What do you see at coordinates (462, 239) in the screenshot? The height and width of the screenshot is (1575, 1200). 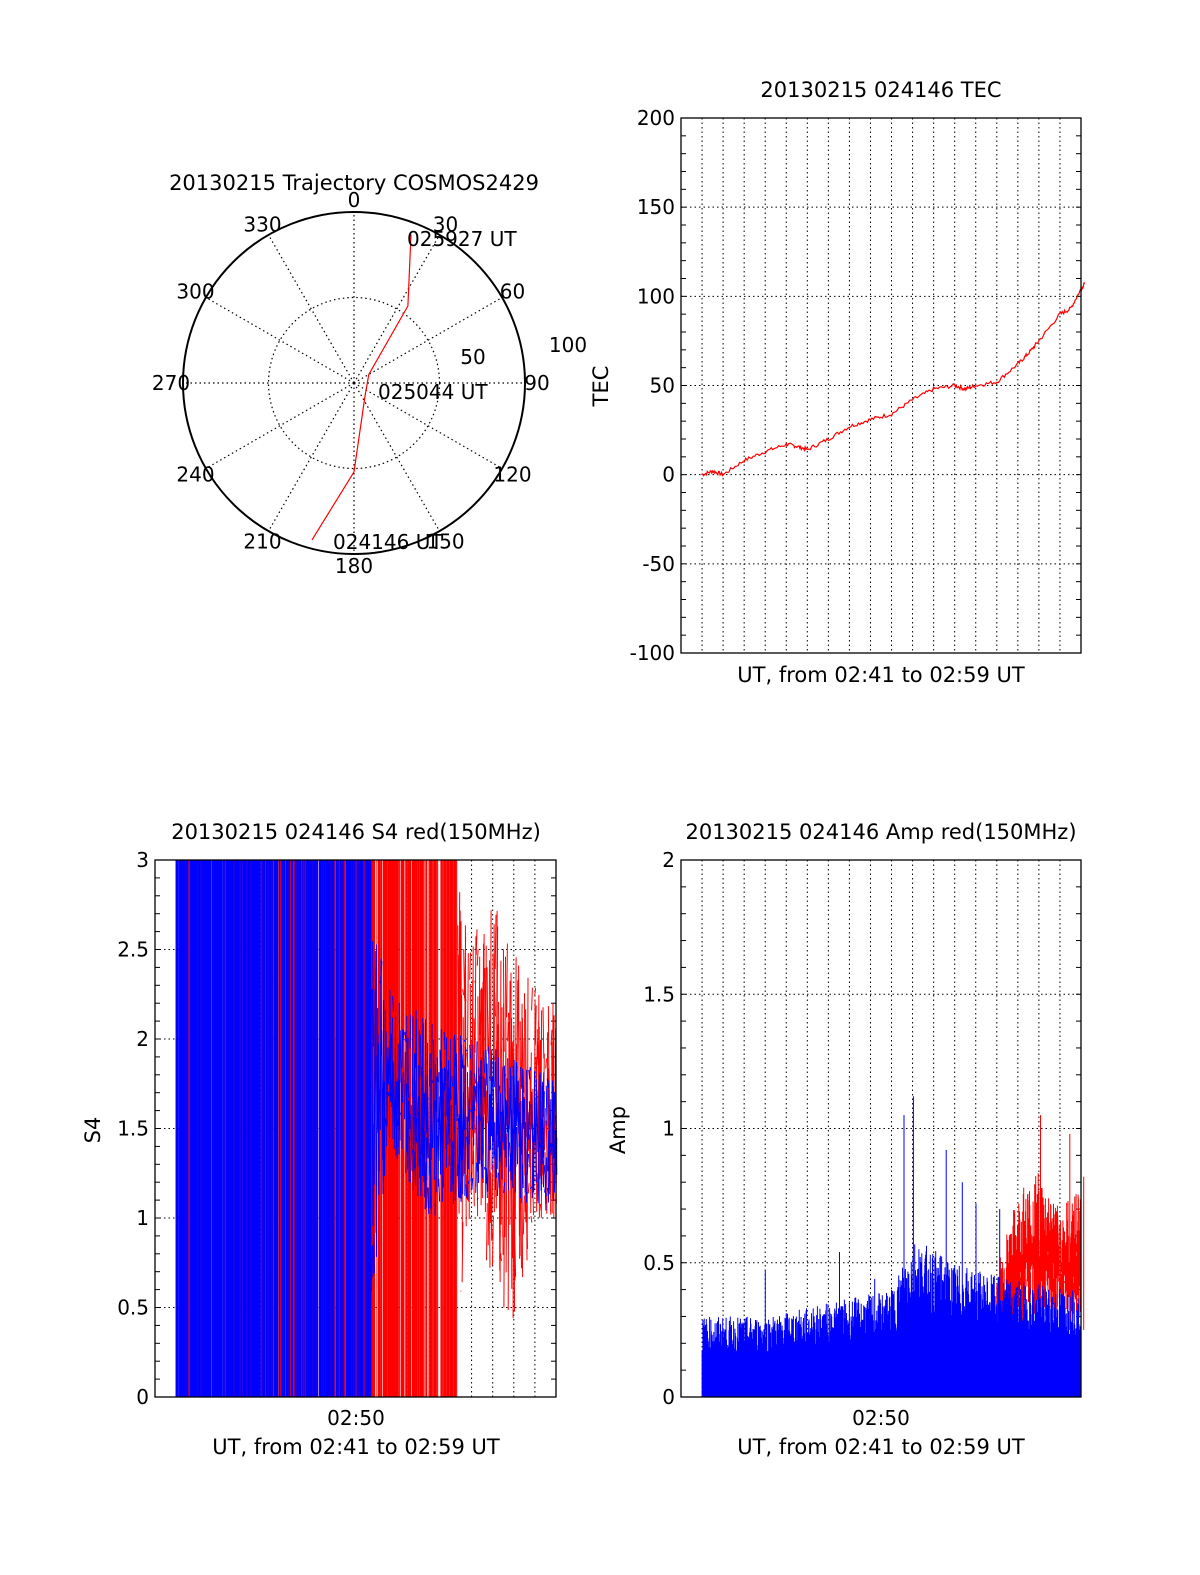 I see `track-label-end: 025927 UT` at bounding box center [462, 239].